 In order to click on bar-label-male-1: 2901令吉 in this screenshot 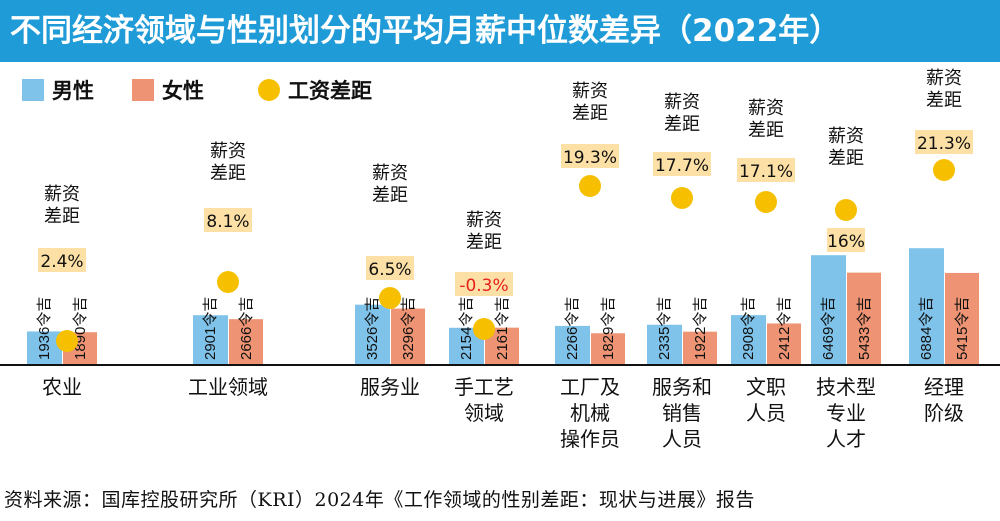, I will do `click(210, 328)`.